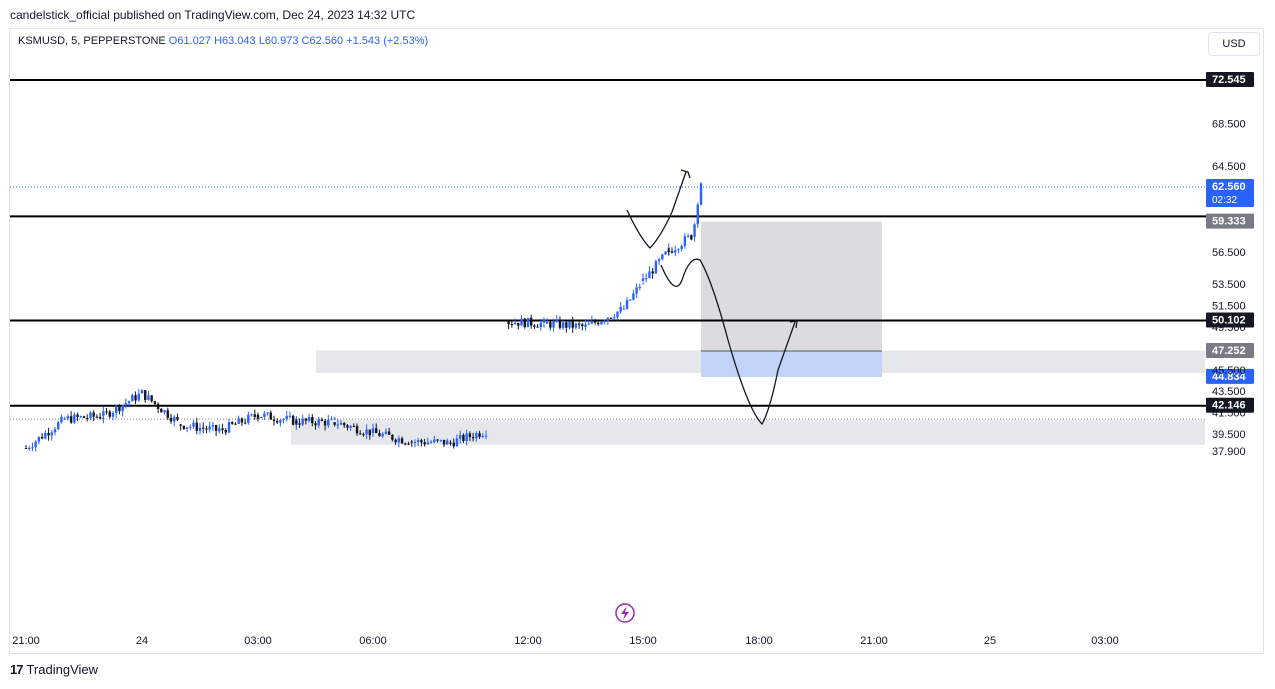 This screenshot has height=689, width=1275. I want to click on price-tag-label: 44.834, so click(1229, 377).